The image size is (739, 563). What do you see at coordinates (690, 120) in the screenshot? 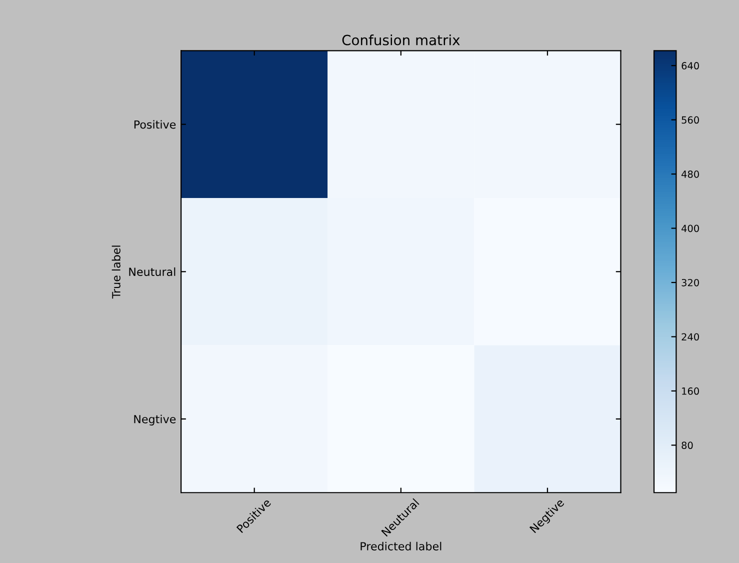
I see `color-bar-label: 560` at bounding box center [690, 120].